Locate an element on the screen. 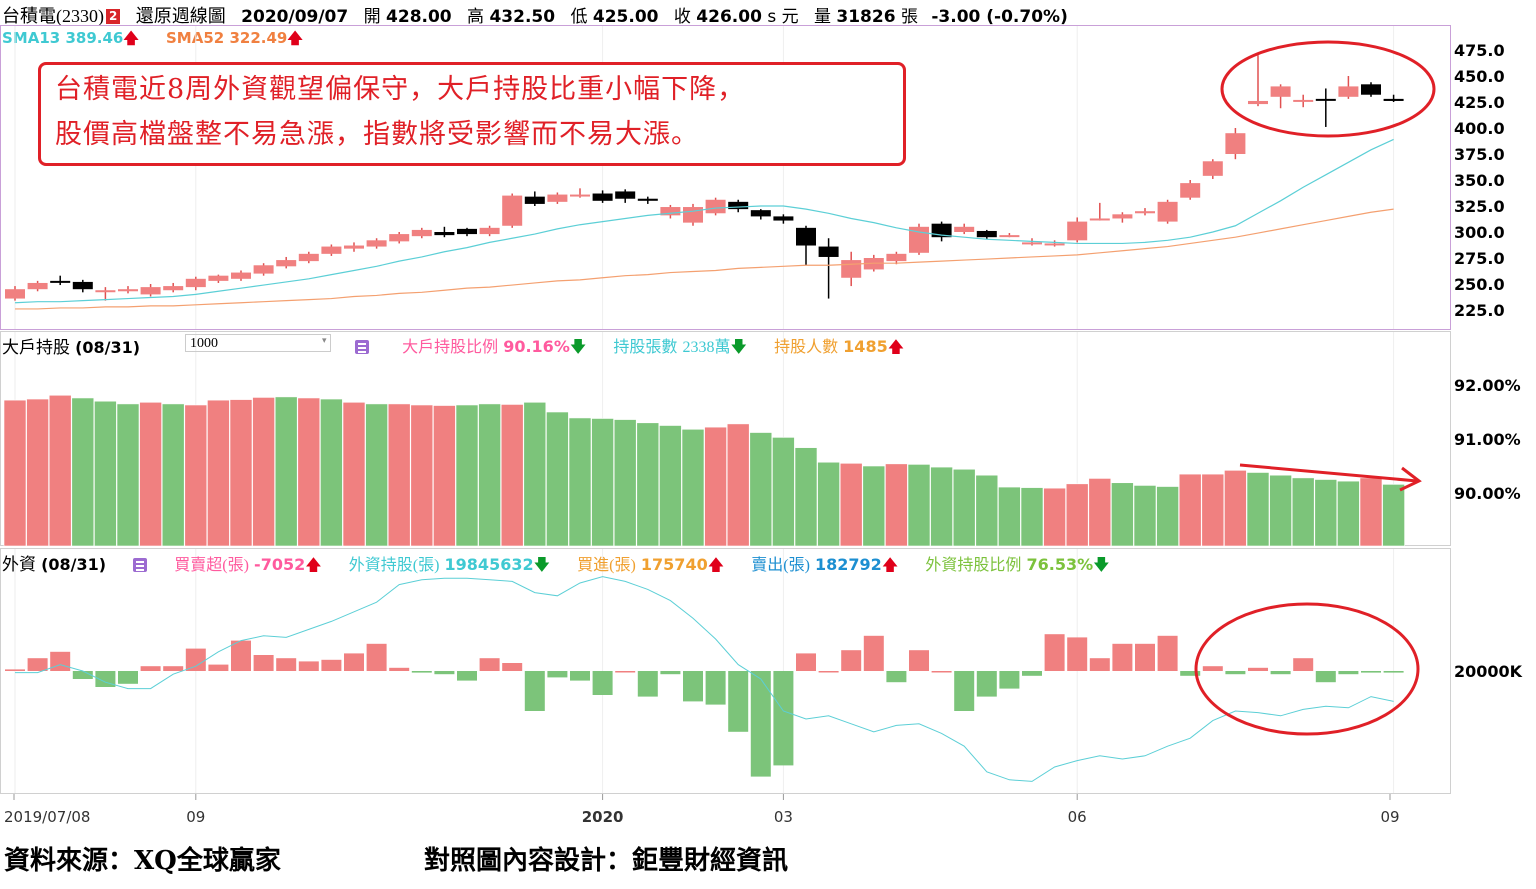  holder-shares-label: 持股張數 is located at coordinates (645, 347).